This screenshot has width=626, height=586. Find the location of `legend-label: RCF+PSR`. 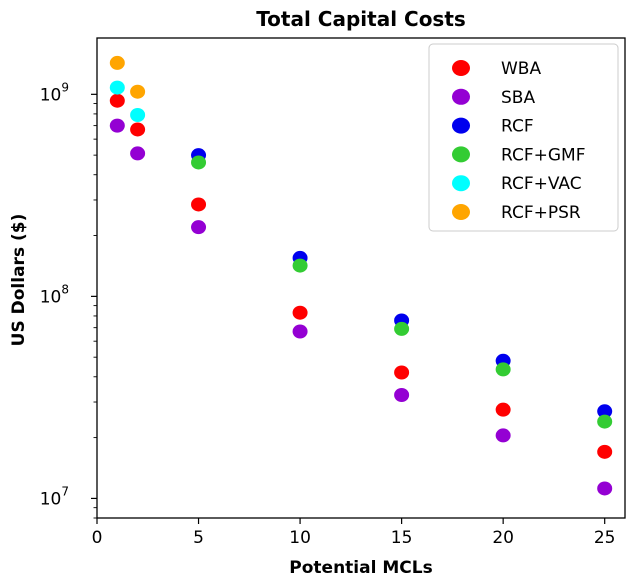

legend-label: RCF+PSR is located at coordinates (541, 213).